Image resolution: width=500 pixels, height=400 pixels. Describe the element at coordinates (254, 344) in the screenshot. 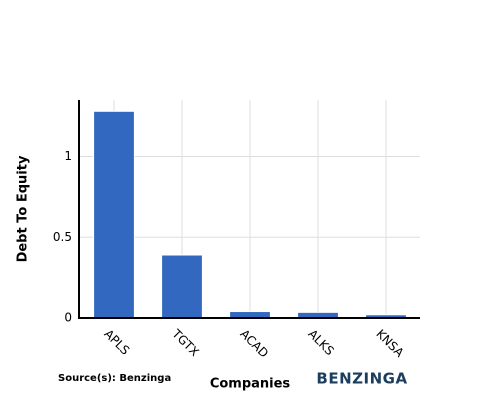

I see `x-tick-label: ACAD` at that location.